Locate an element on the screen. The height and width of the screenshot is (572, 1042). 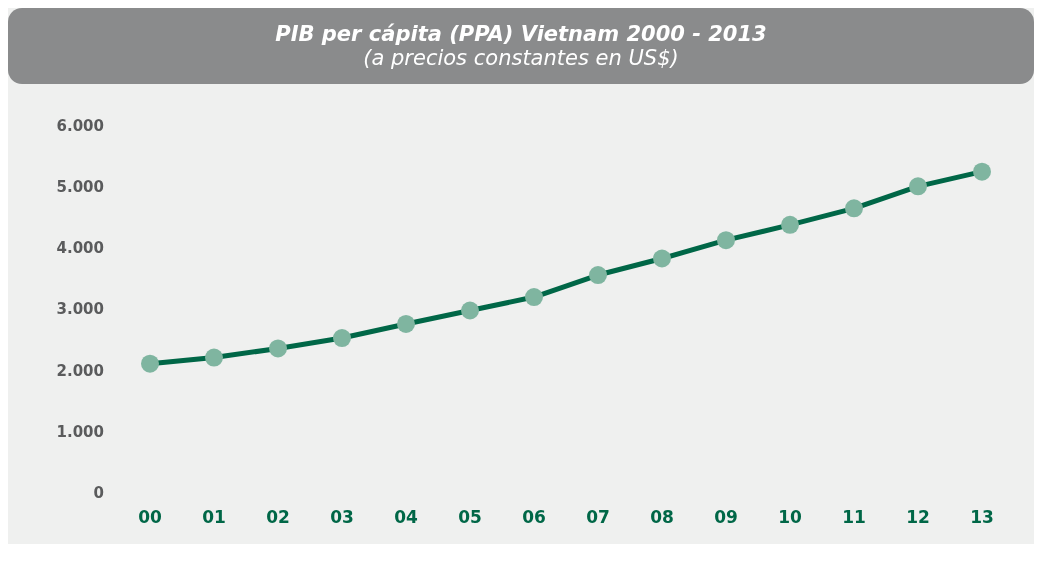
x-tick-label: 11 is located at coordinates (854, 516).